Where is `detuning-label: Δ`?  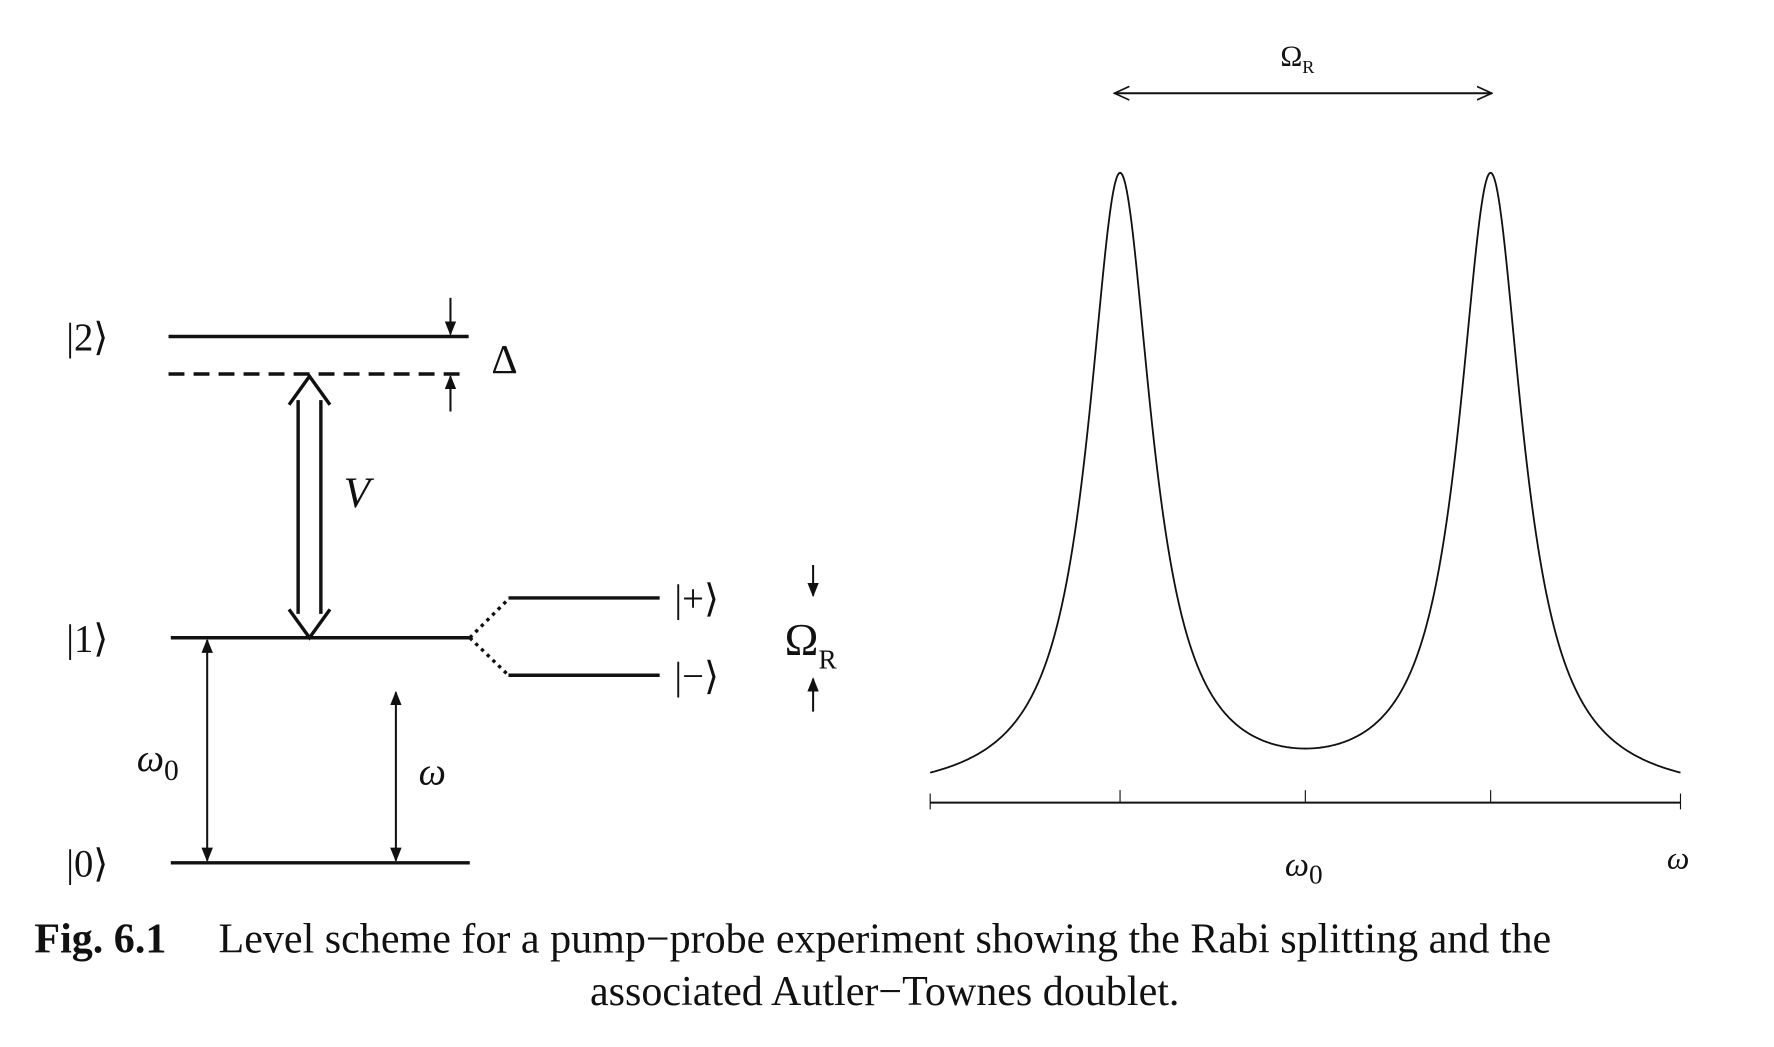 detuning-label: Δ is located at coordinates (504, 359).